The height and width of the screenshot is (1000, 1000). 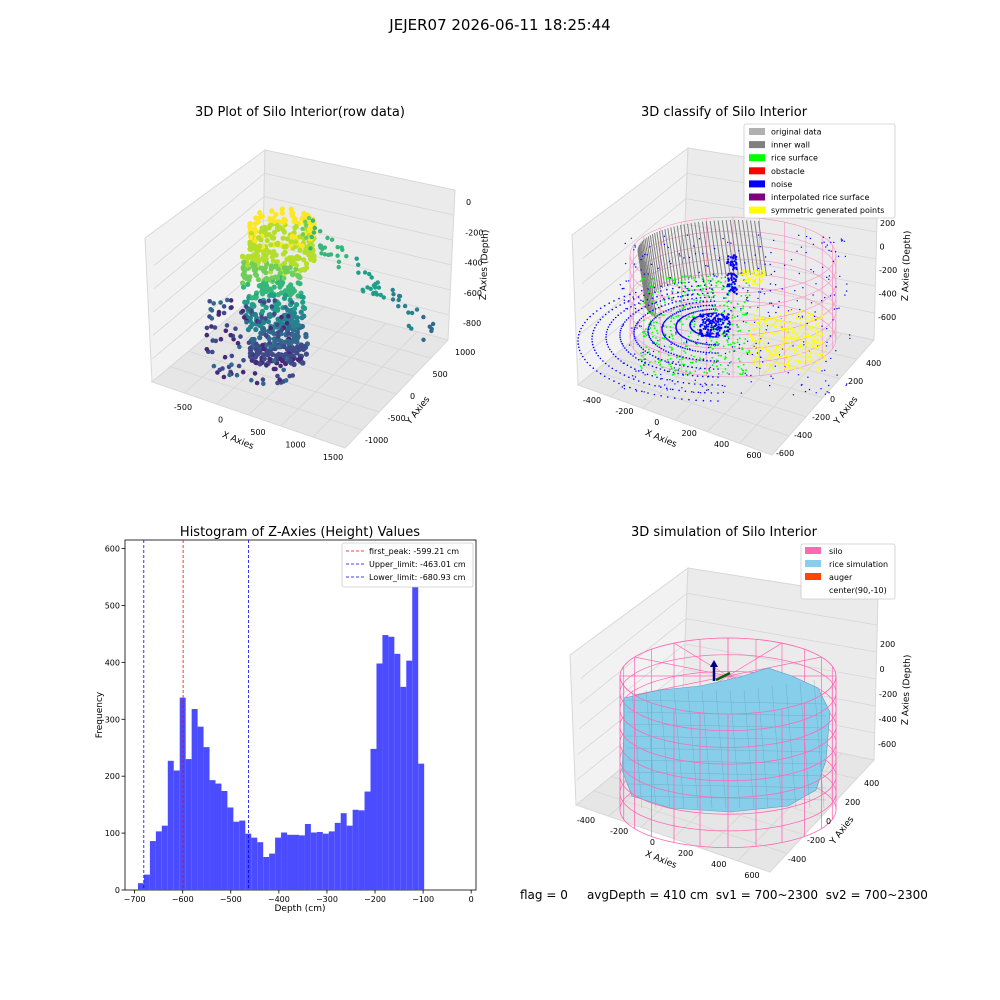 What do you see at coordinates (472, 323) in the screenshot?
I see `z-tick-label: -800` at bounding box center [472, 323].